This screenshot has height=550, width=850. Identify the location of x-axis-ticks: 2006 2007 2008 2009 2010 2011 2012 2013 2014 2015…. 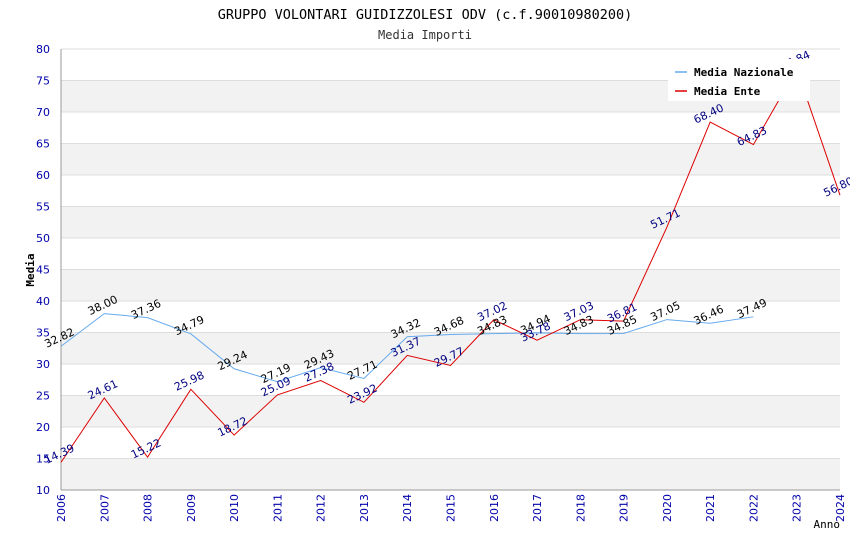
(451, 508).